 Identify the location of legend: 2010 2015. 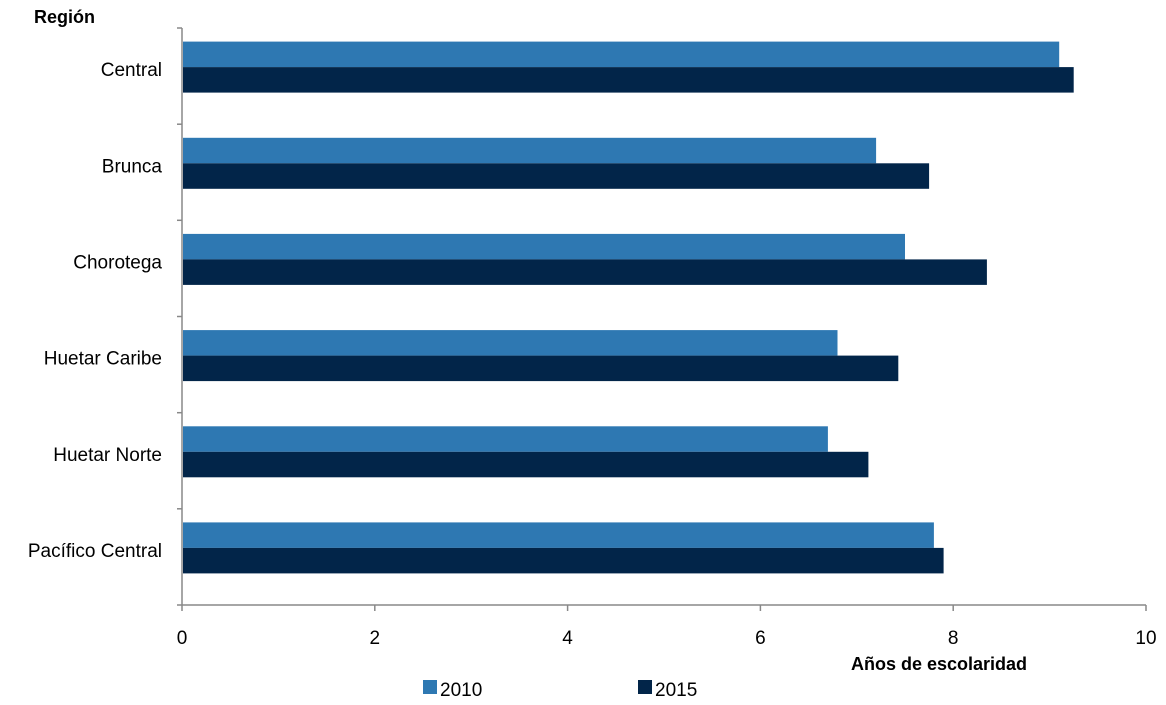
(560, 690).